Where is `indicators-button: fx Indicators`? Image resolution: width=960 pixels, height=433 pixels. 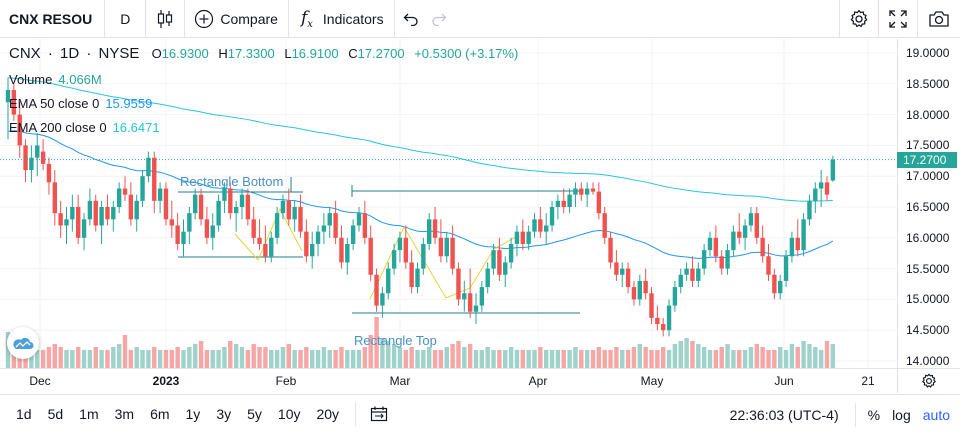 indicators-button: fx Indicators is located at coordinates (341, 19).